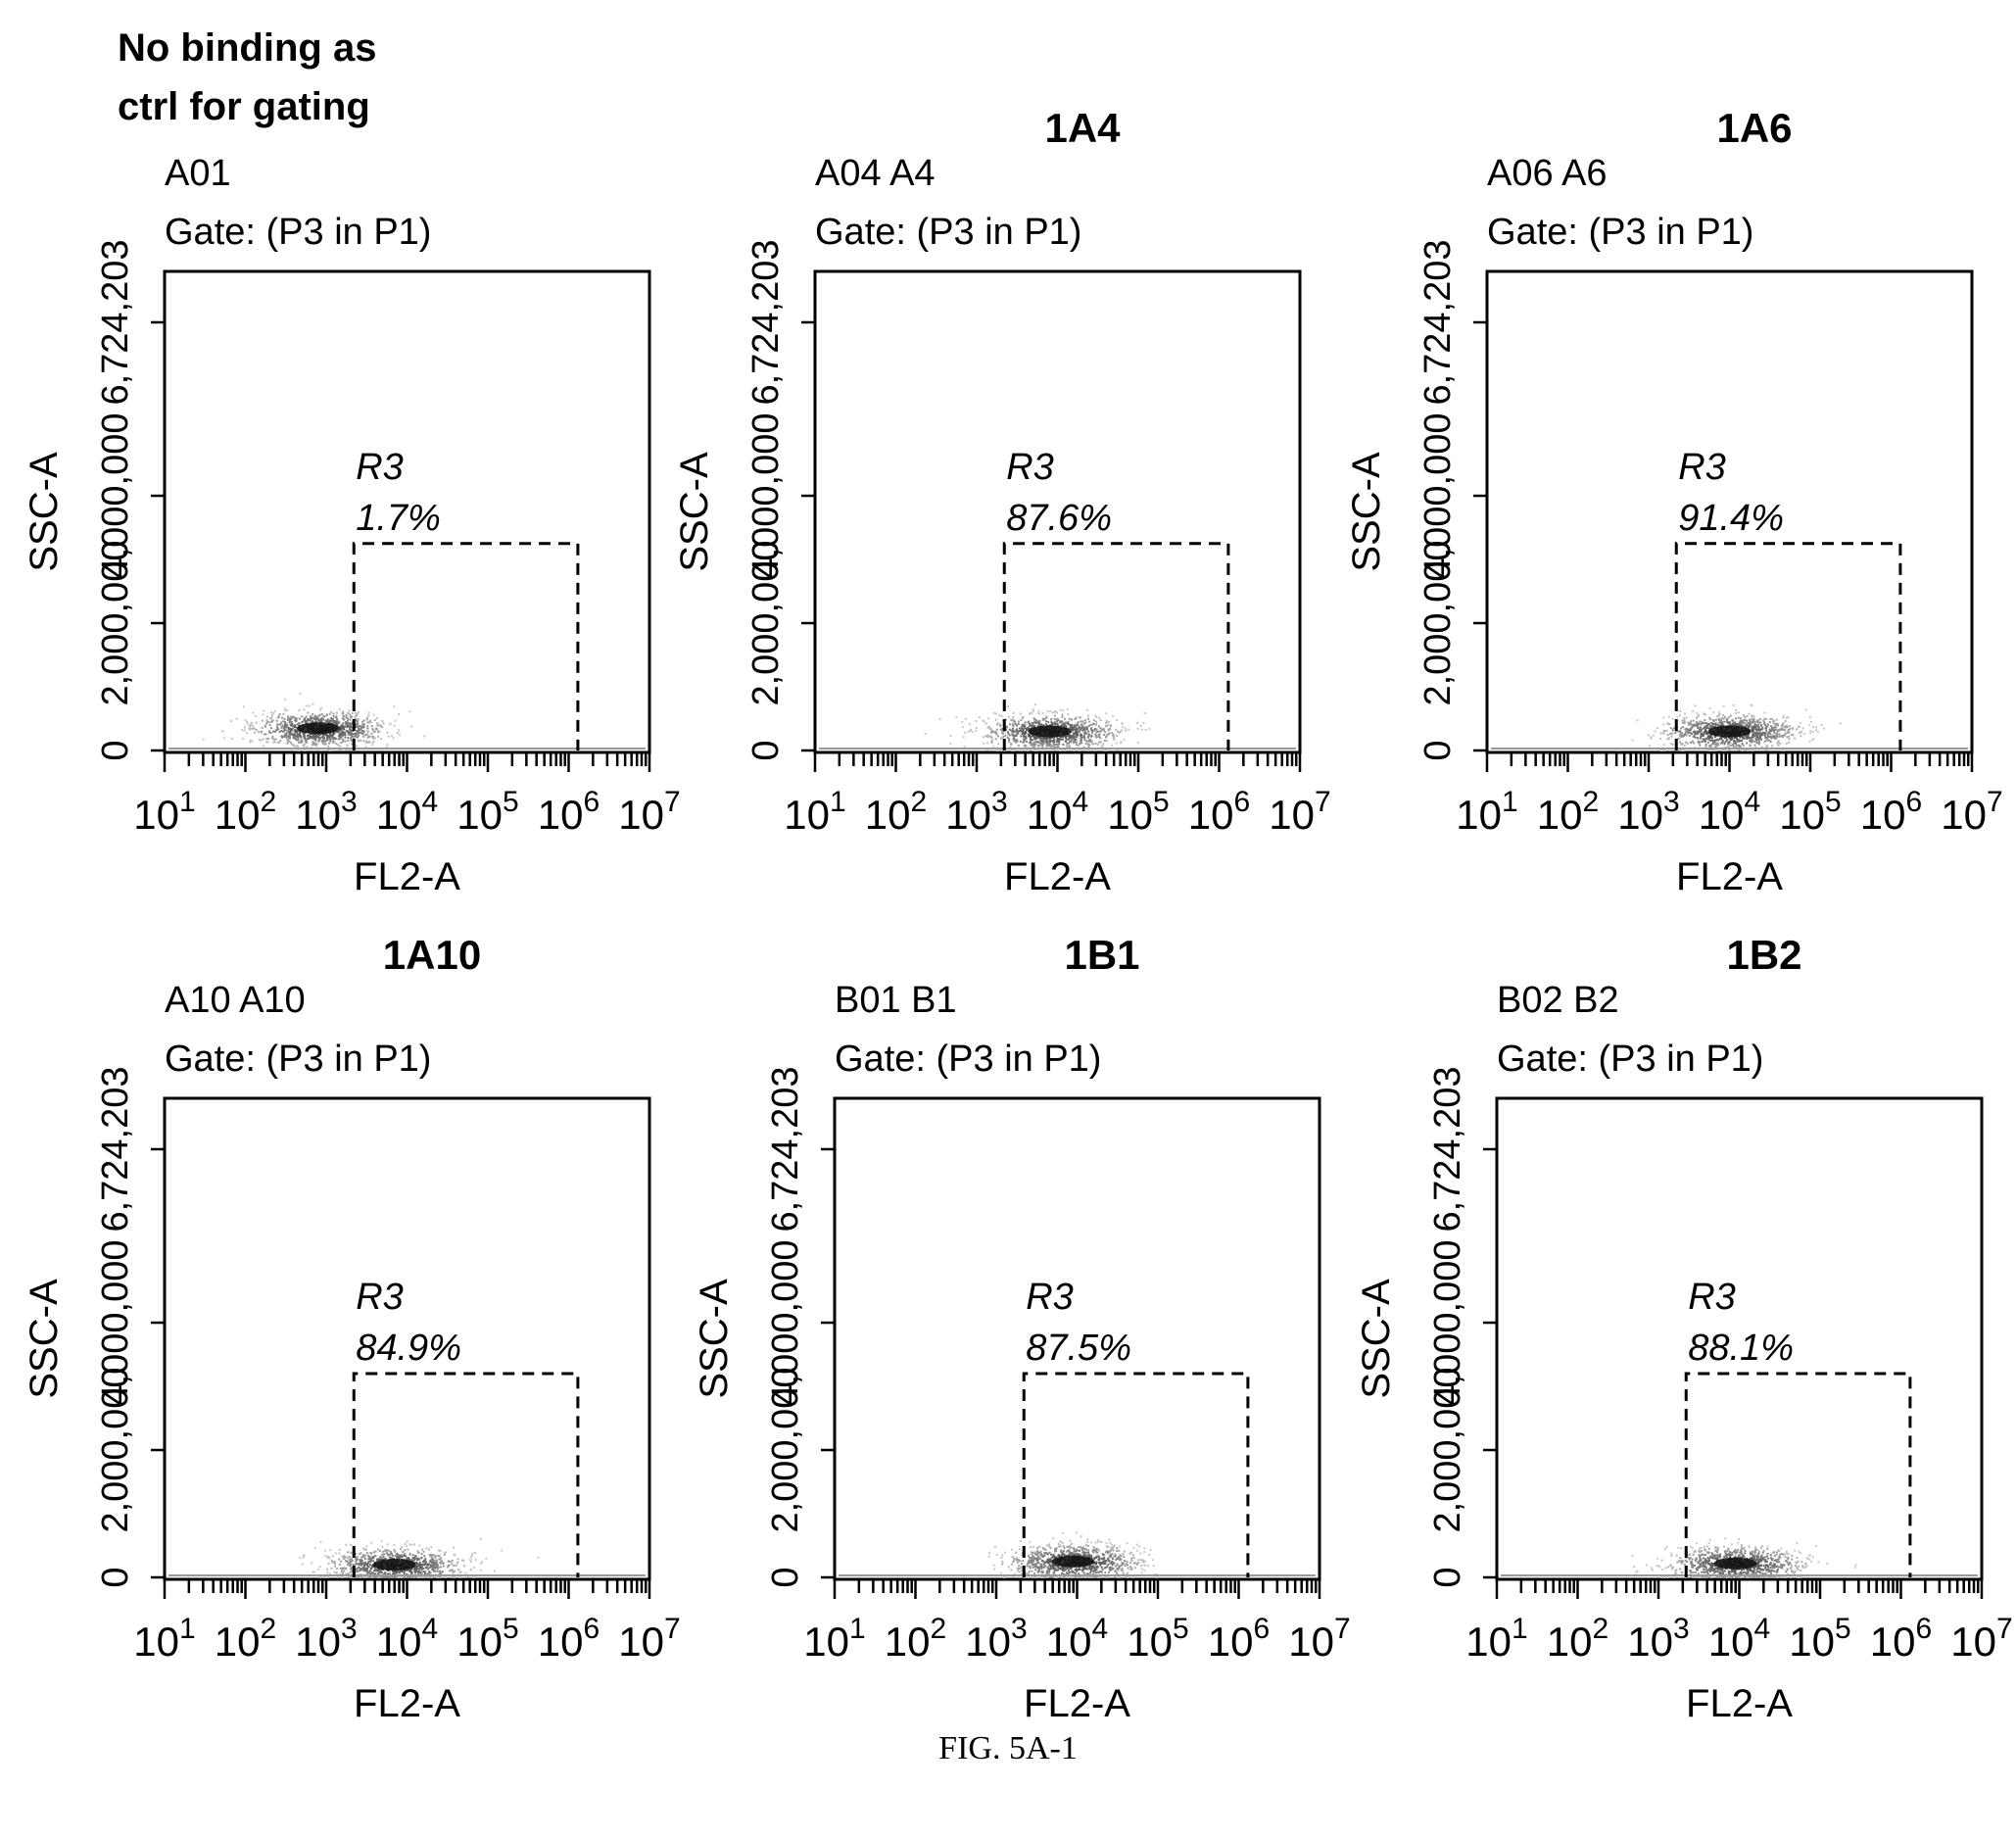 This screenshot has height=1837, width=2016. I want to click on x-tick-label: 10⁵, so click(1157, 1639).